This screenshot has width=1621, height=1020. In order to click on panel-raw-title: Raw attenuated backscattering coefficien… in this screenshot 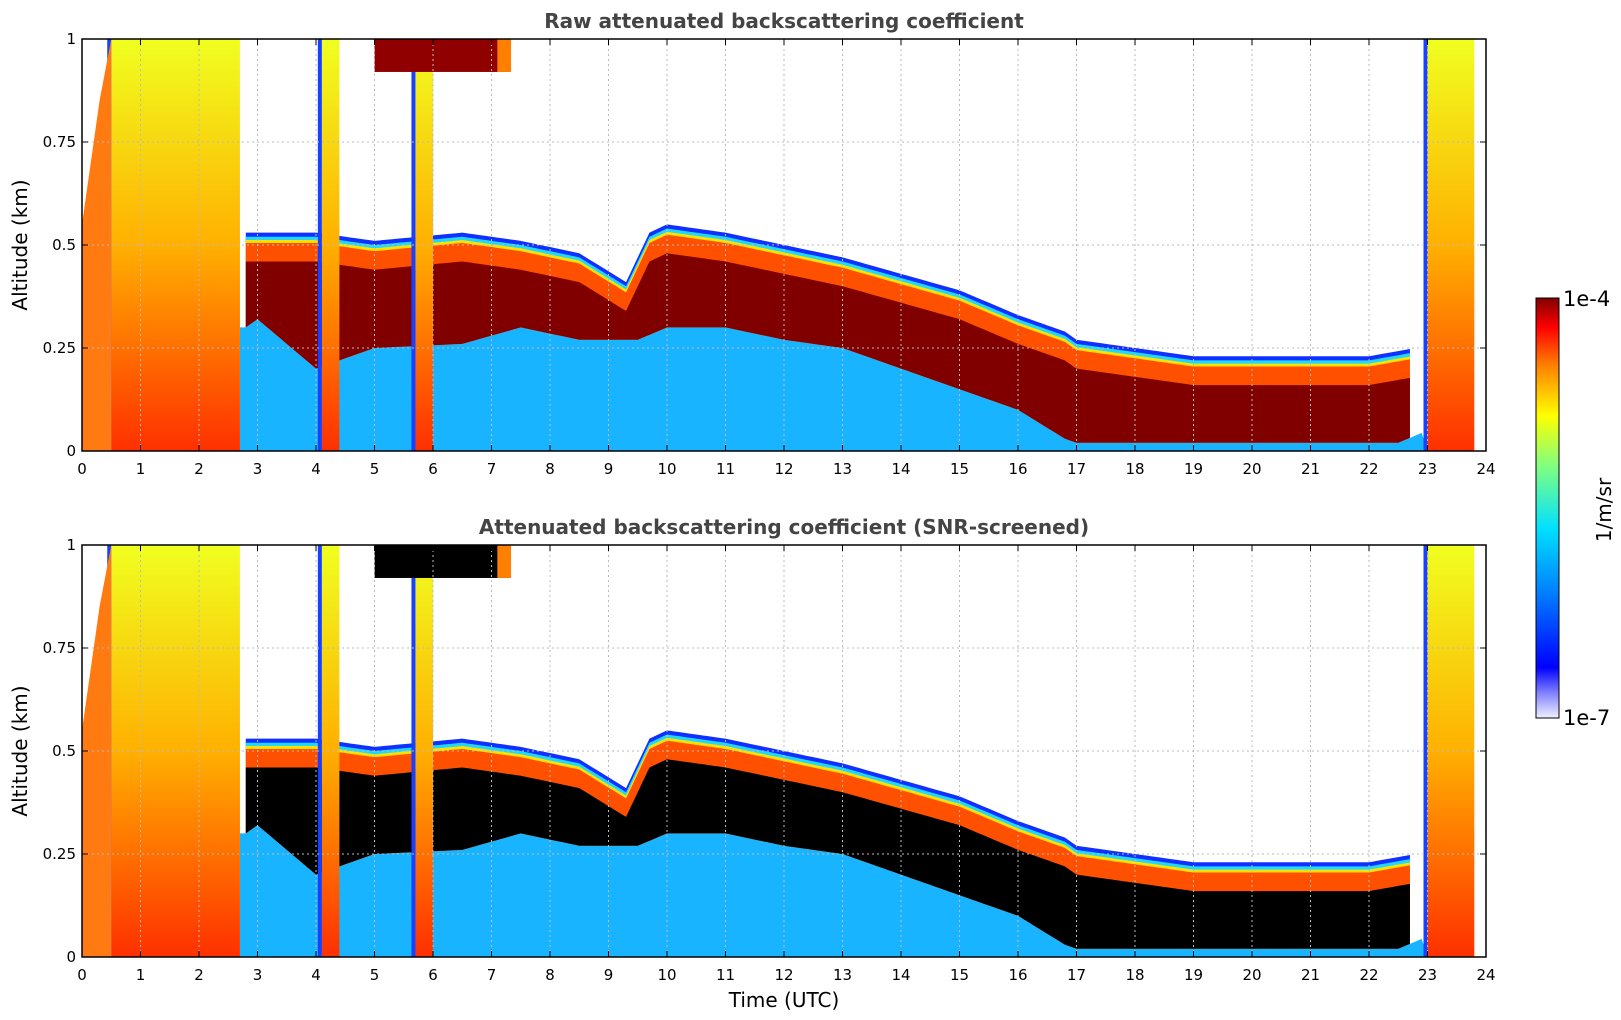, I will do `click(784, 21)`.